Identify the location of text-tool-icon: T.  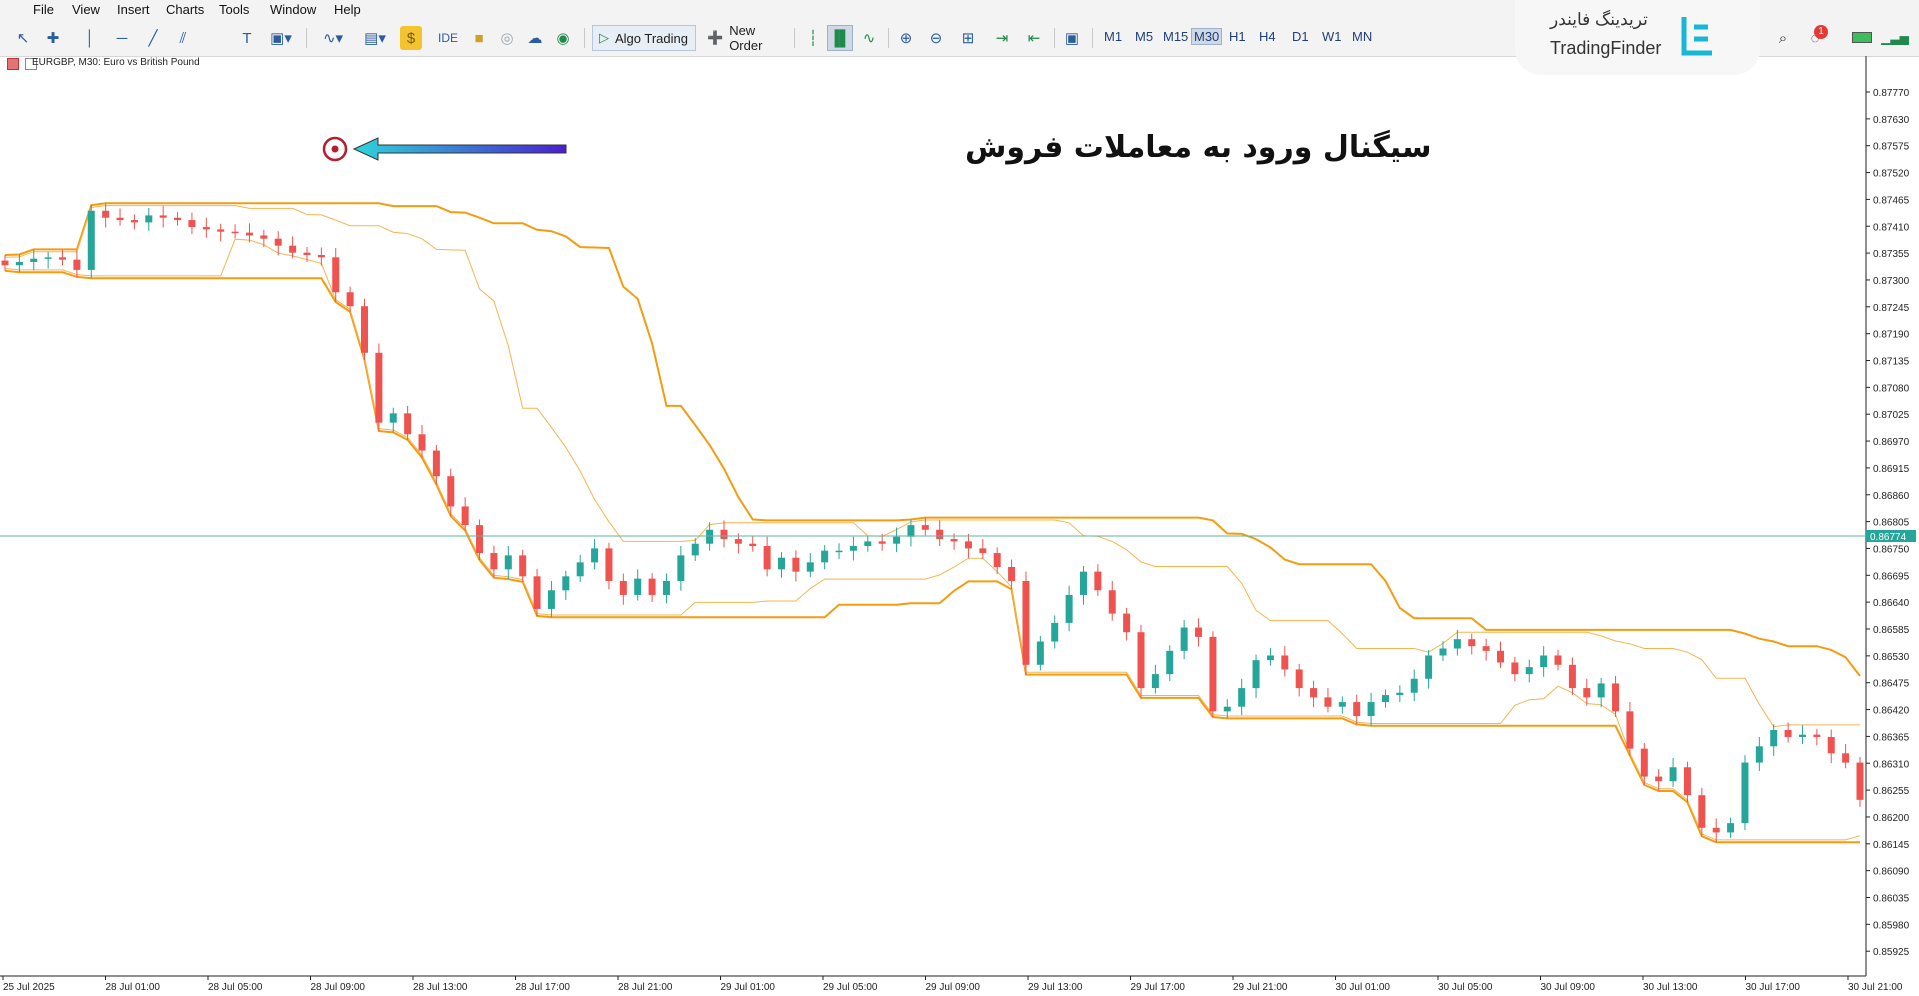
(247, 38).